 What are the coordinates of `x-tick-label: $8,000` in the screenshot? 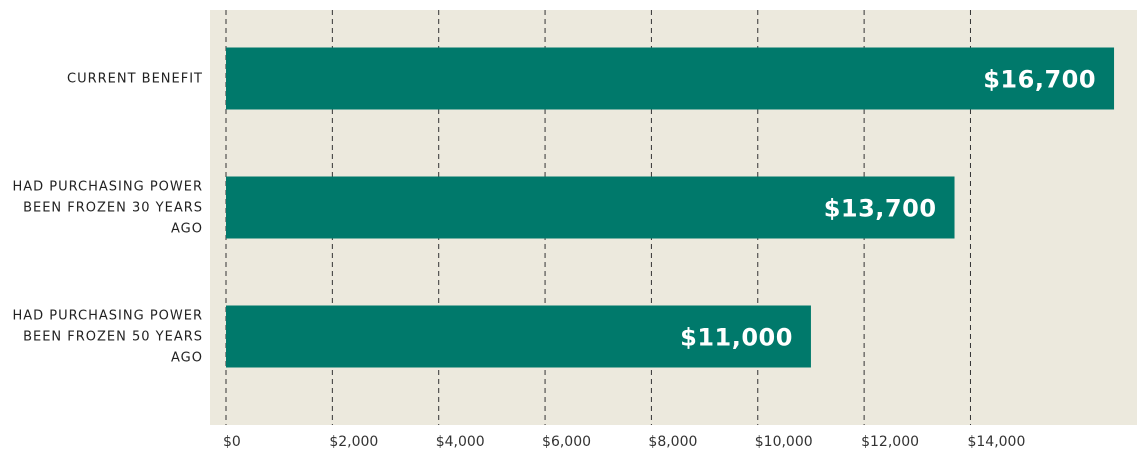 It's located at (673, 442).